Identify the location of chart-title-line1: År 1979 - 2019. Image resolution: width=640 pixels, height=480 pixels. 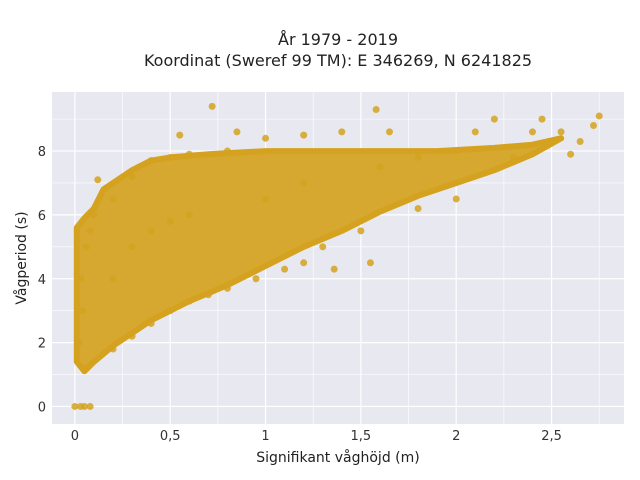
(338, 39).